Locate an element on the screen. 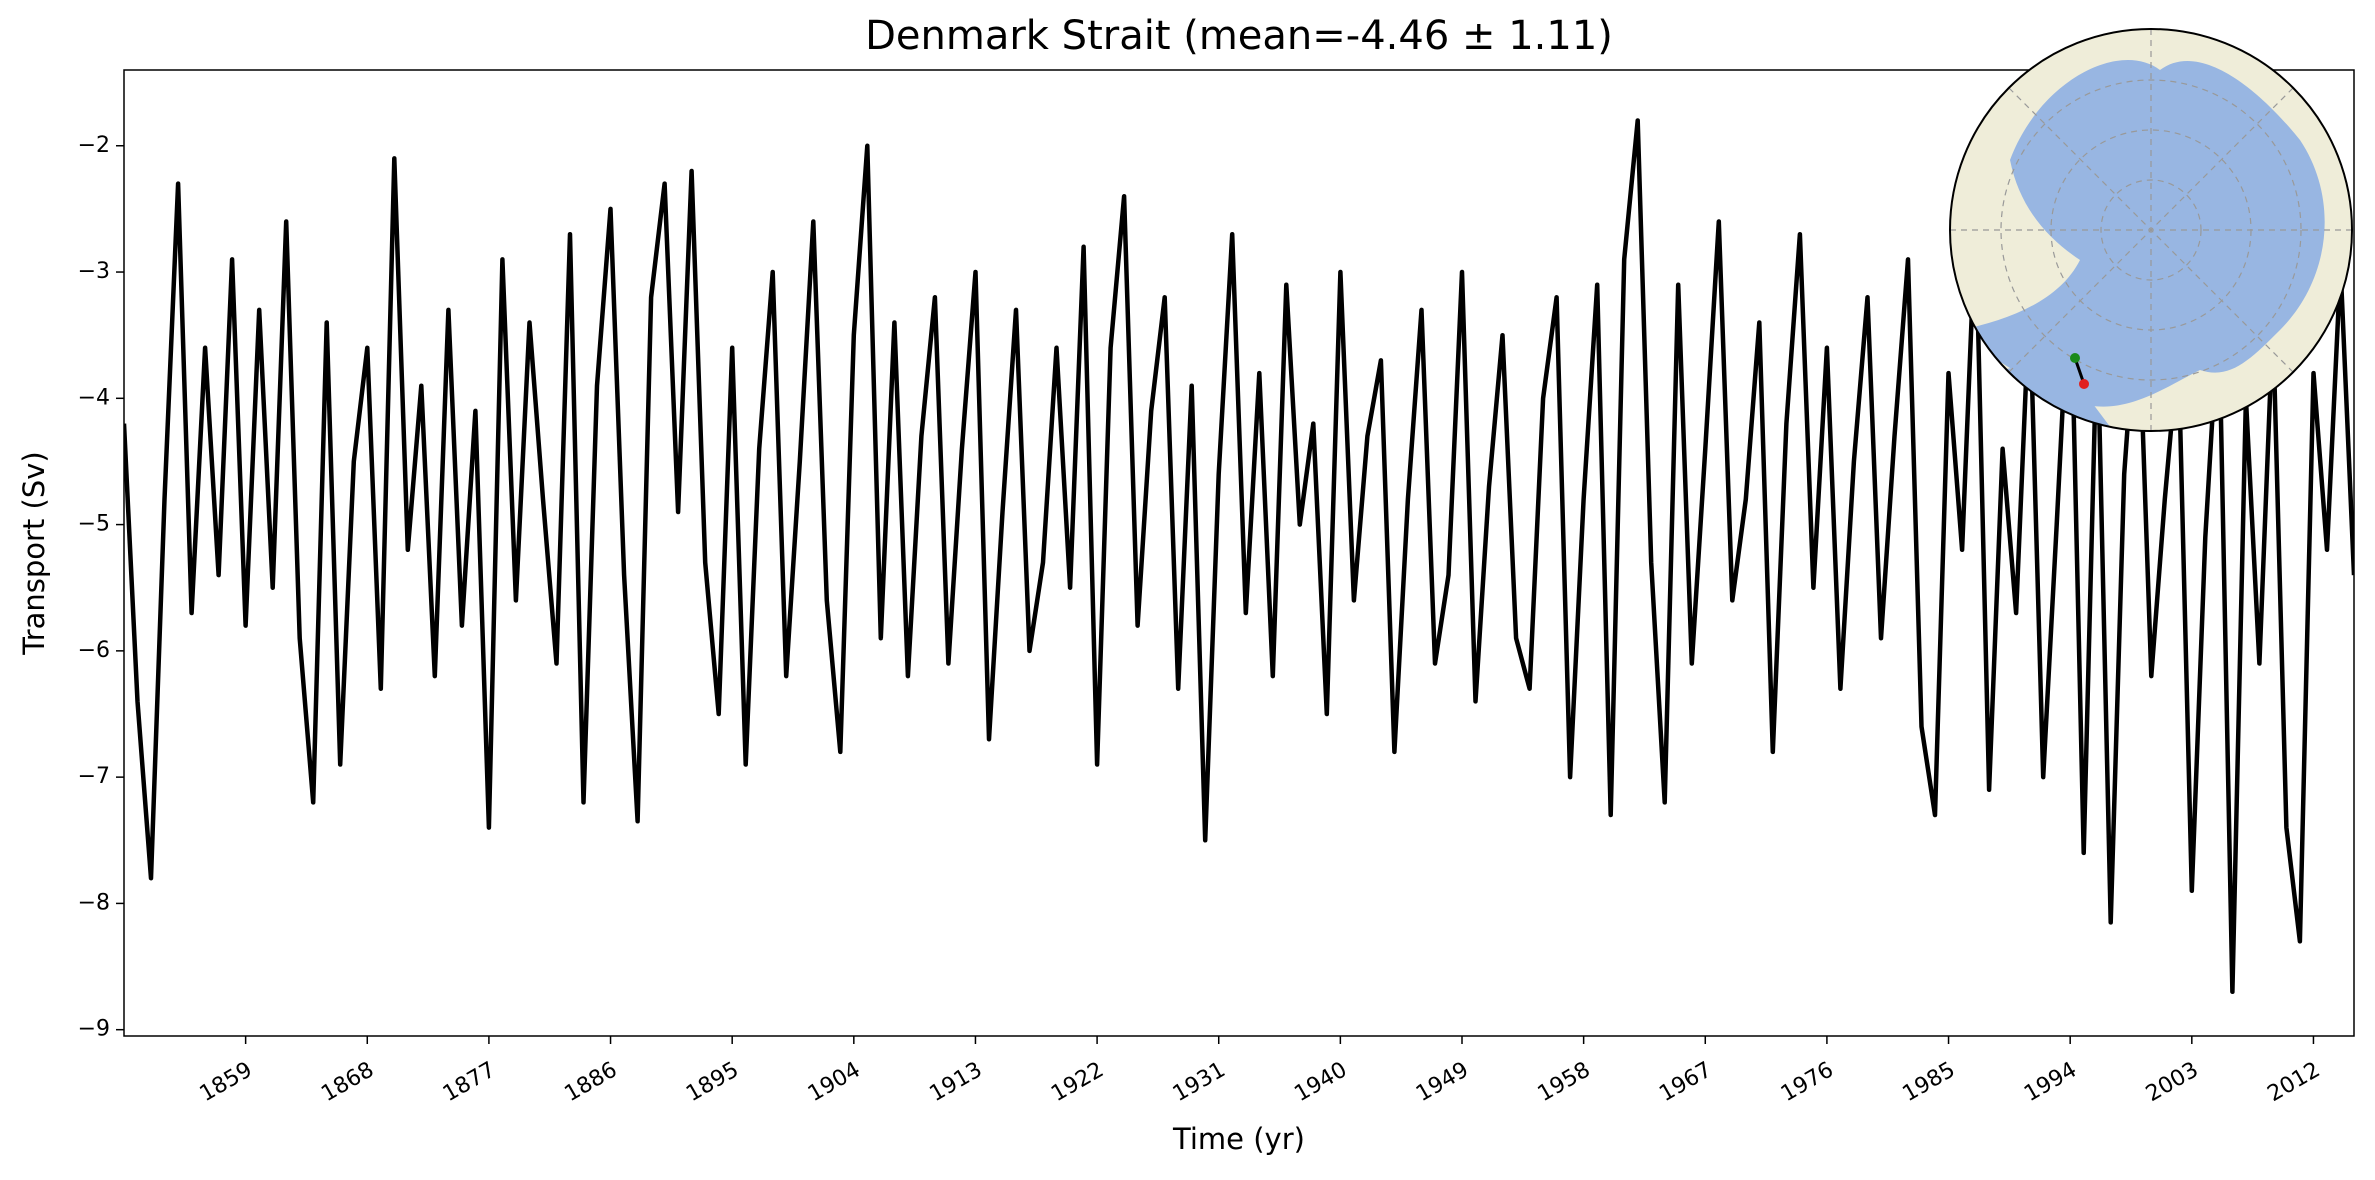  x-tick-label: 1940 is located at coordinates (1320, 1082).